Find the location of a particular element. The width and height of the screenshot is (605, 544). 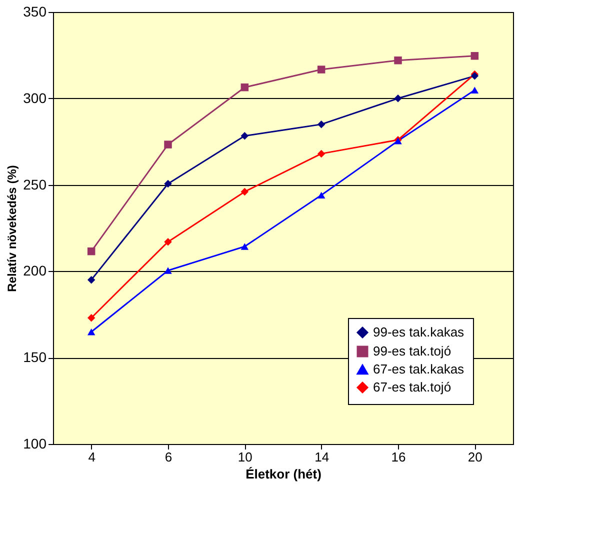

y-axis-title: Relatív növekedés (%) is located at coordinates (12, 228).